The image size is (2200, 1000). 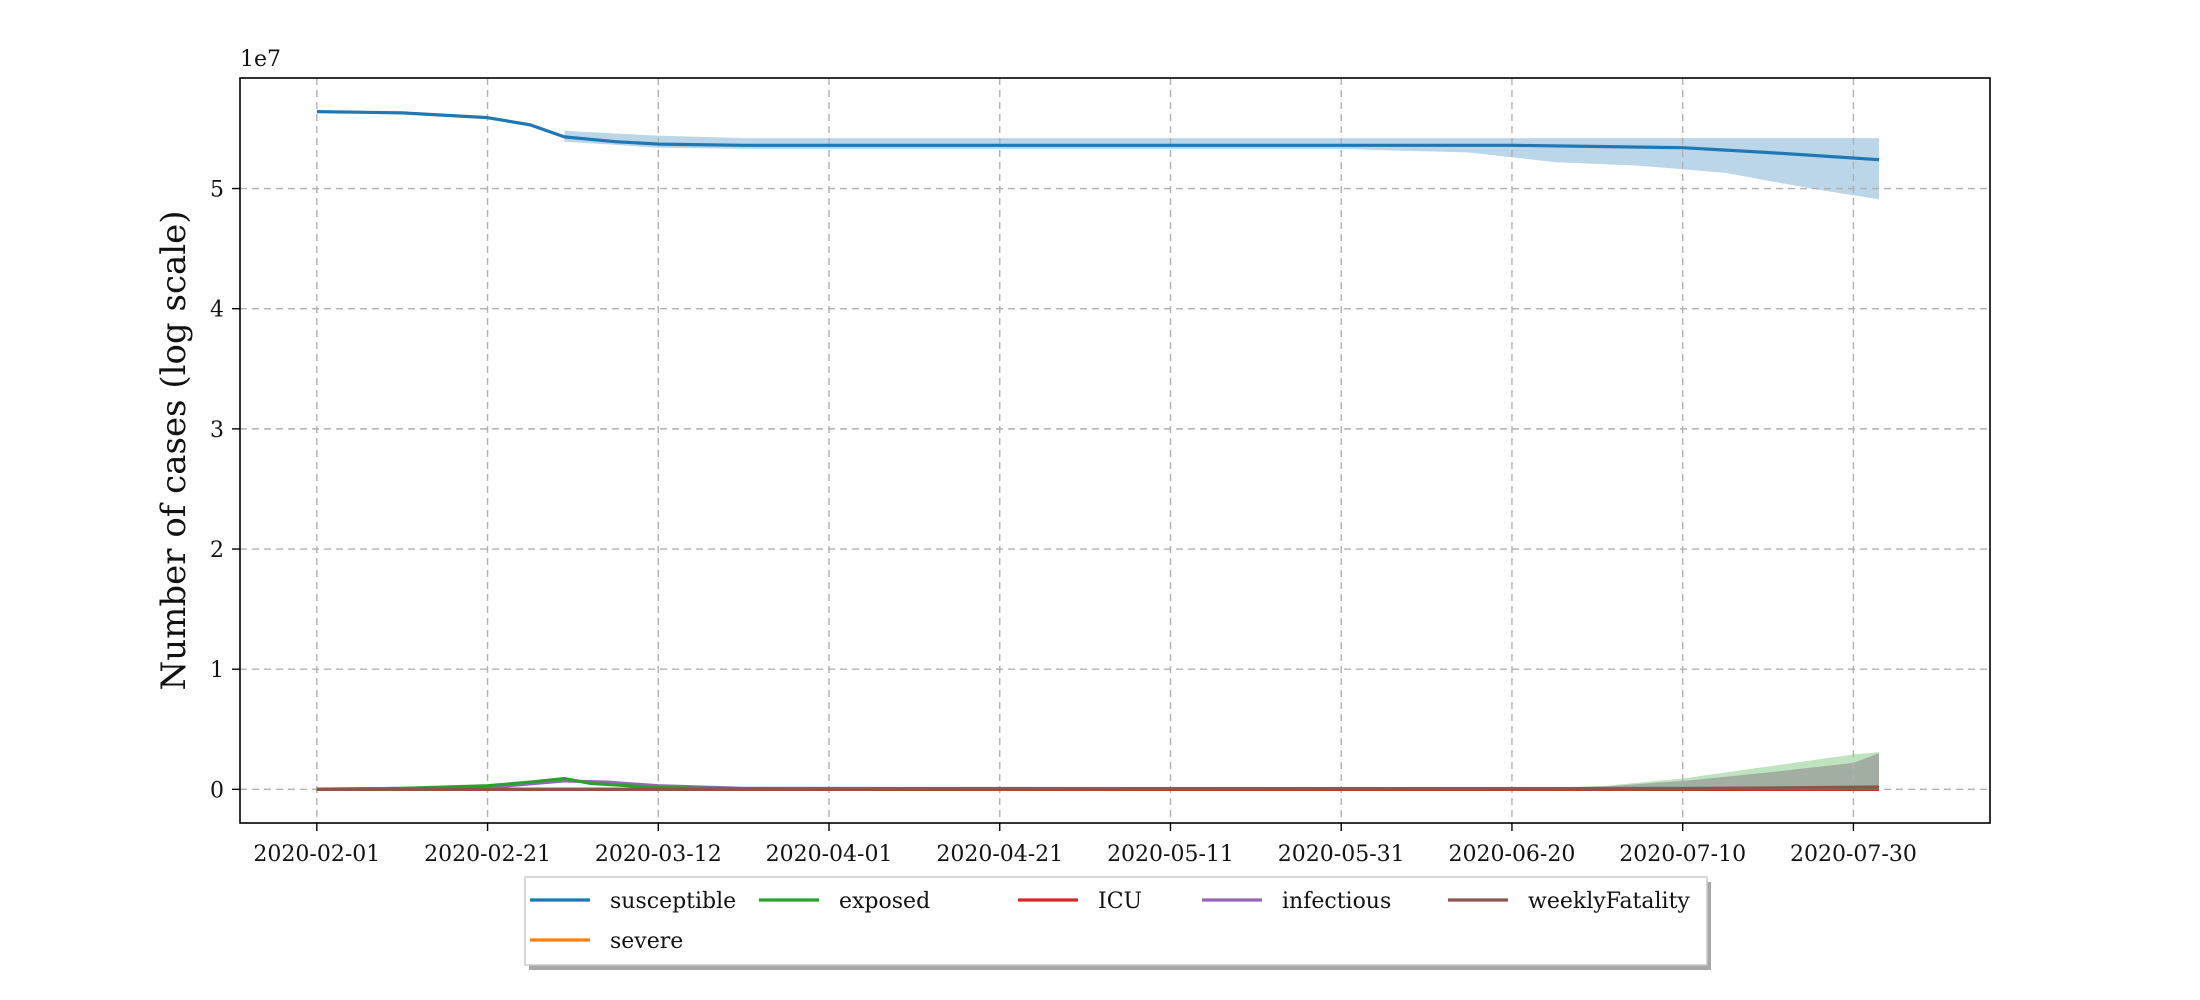 What do you see at coordinates (1341, 854) in the screenshot?
I see `x-tick-label: 2020-05-31` at bounding box center [1341, 854].